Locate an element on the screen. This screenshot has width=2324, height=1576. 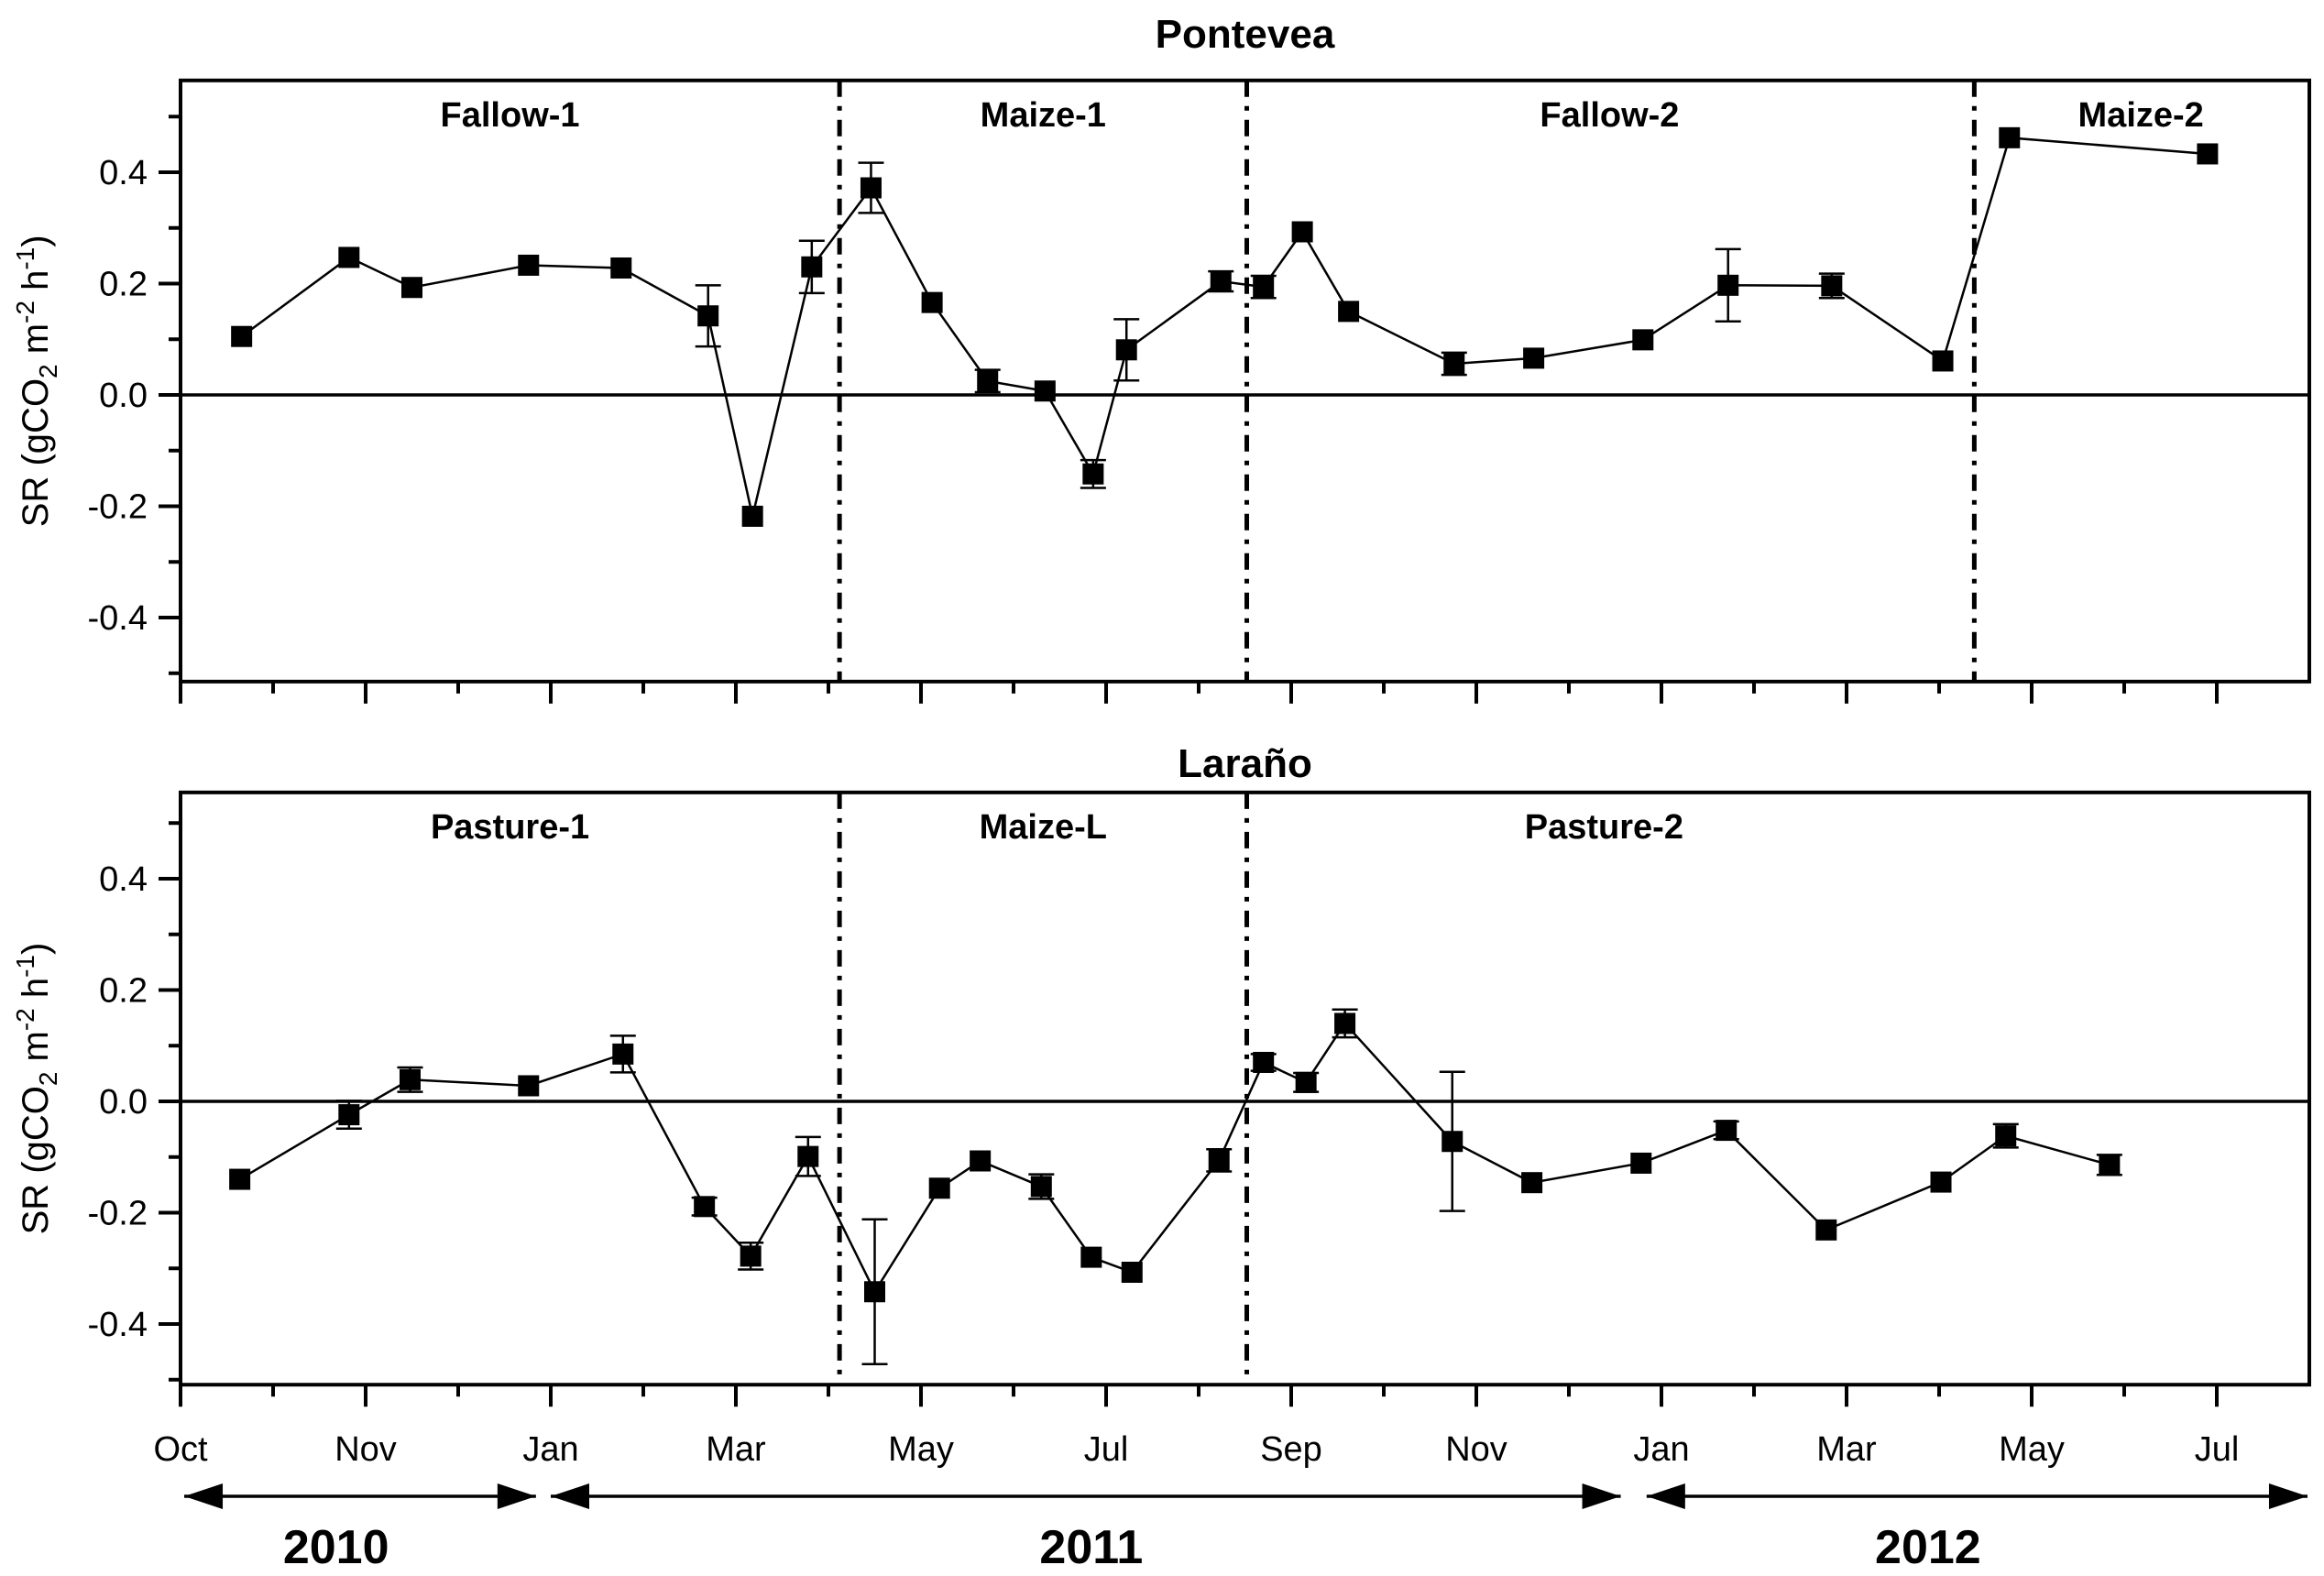
year-label: 2012 is located at coordinates (1928, 1547).